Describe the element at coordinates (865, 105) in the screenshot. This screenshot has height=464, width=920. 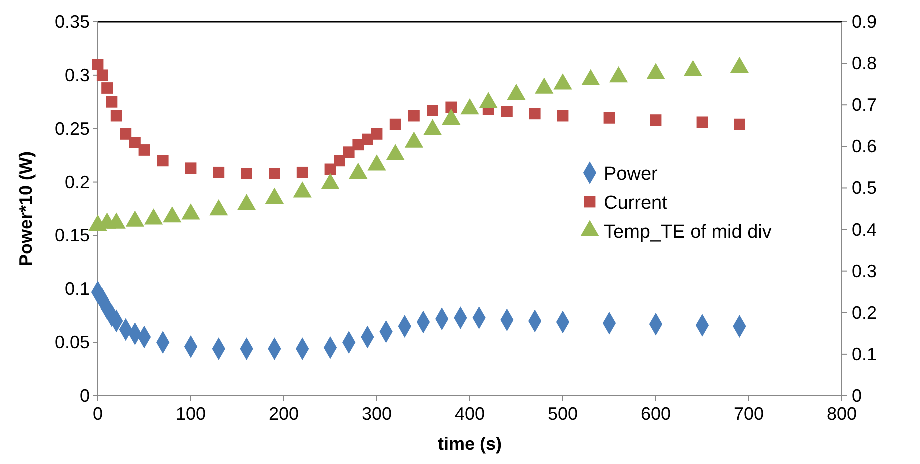
I see `y2-tick-label: 0.7` at that location.